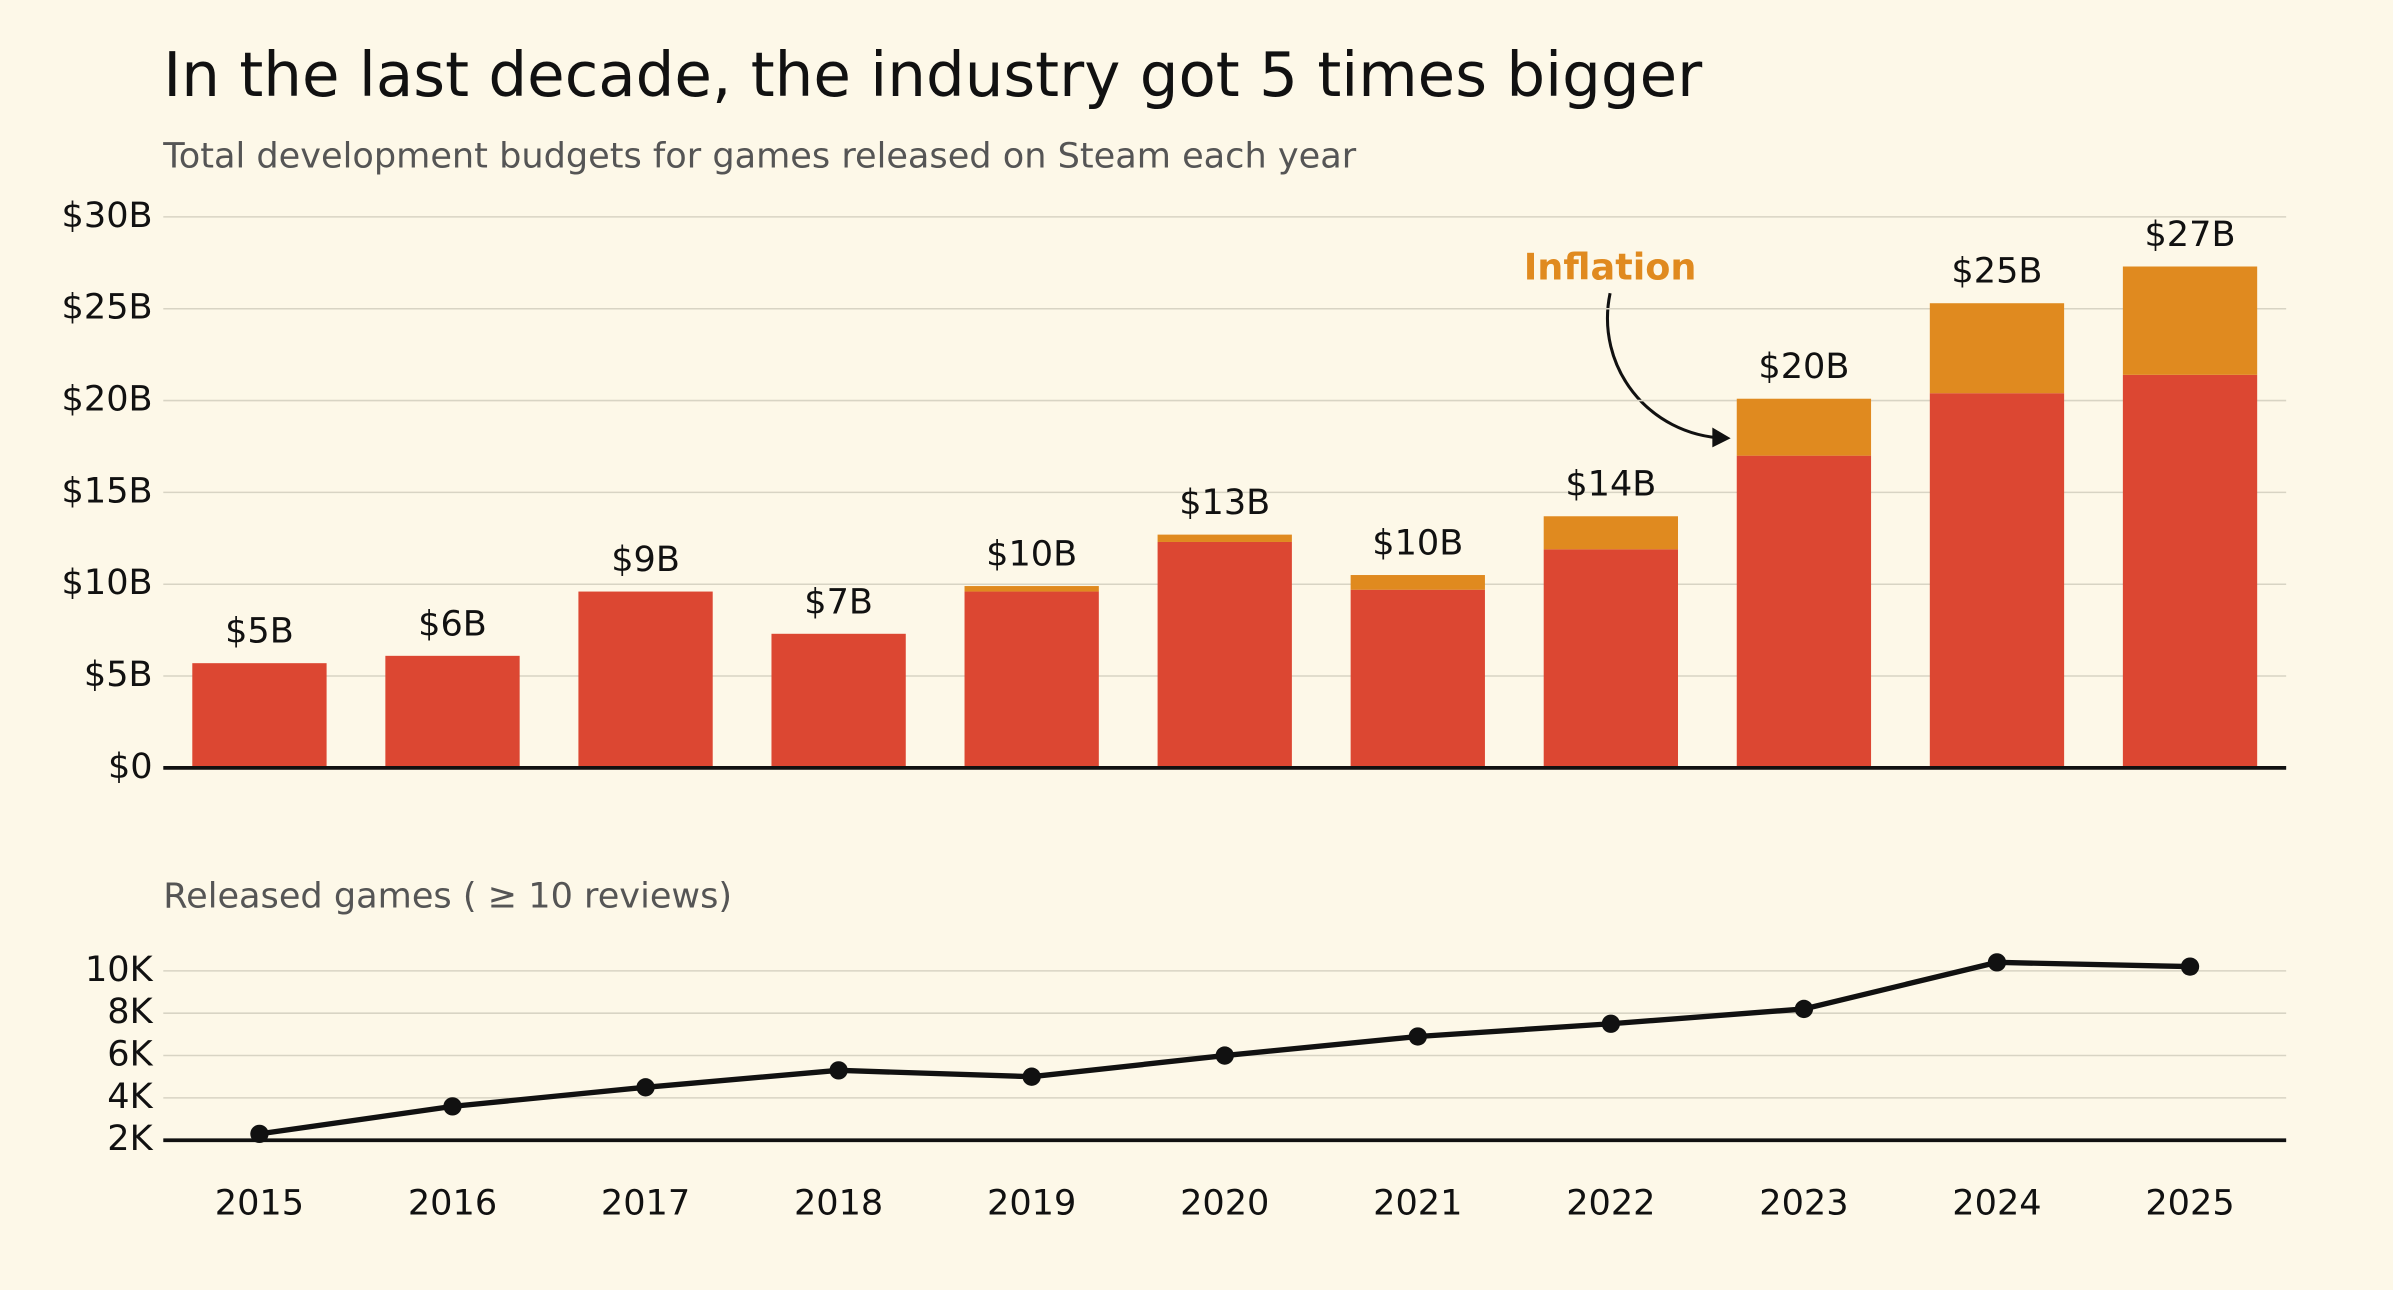 The height and width of the screenshot is (1290, 2393). Describe the element at coordinates (107, 399) in the screenshot. I see `y-tick-label: $20B` at that location.